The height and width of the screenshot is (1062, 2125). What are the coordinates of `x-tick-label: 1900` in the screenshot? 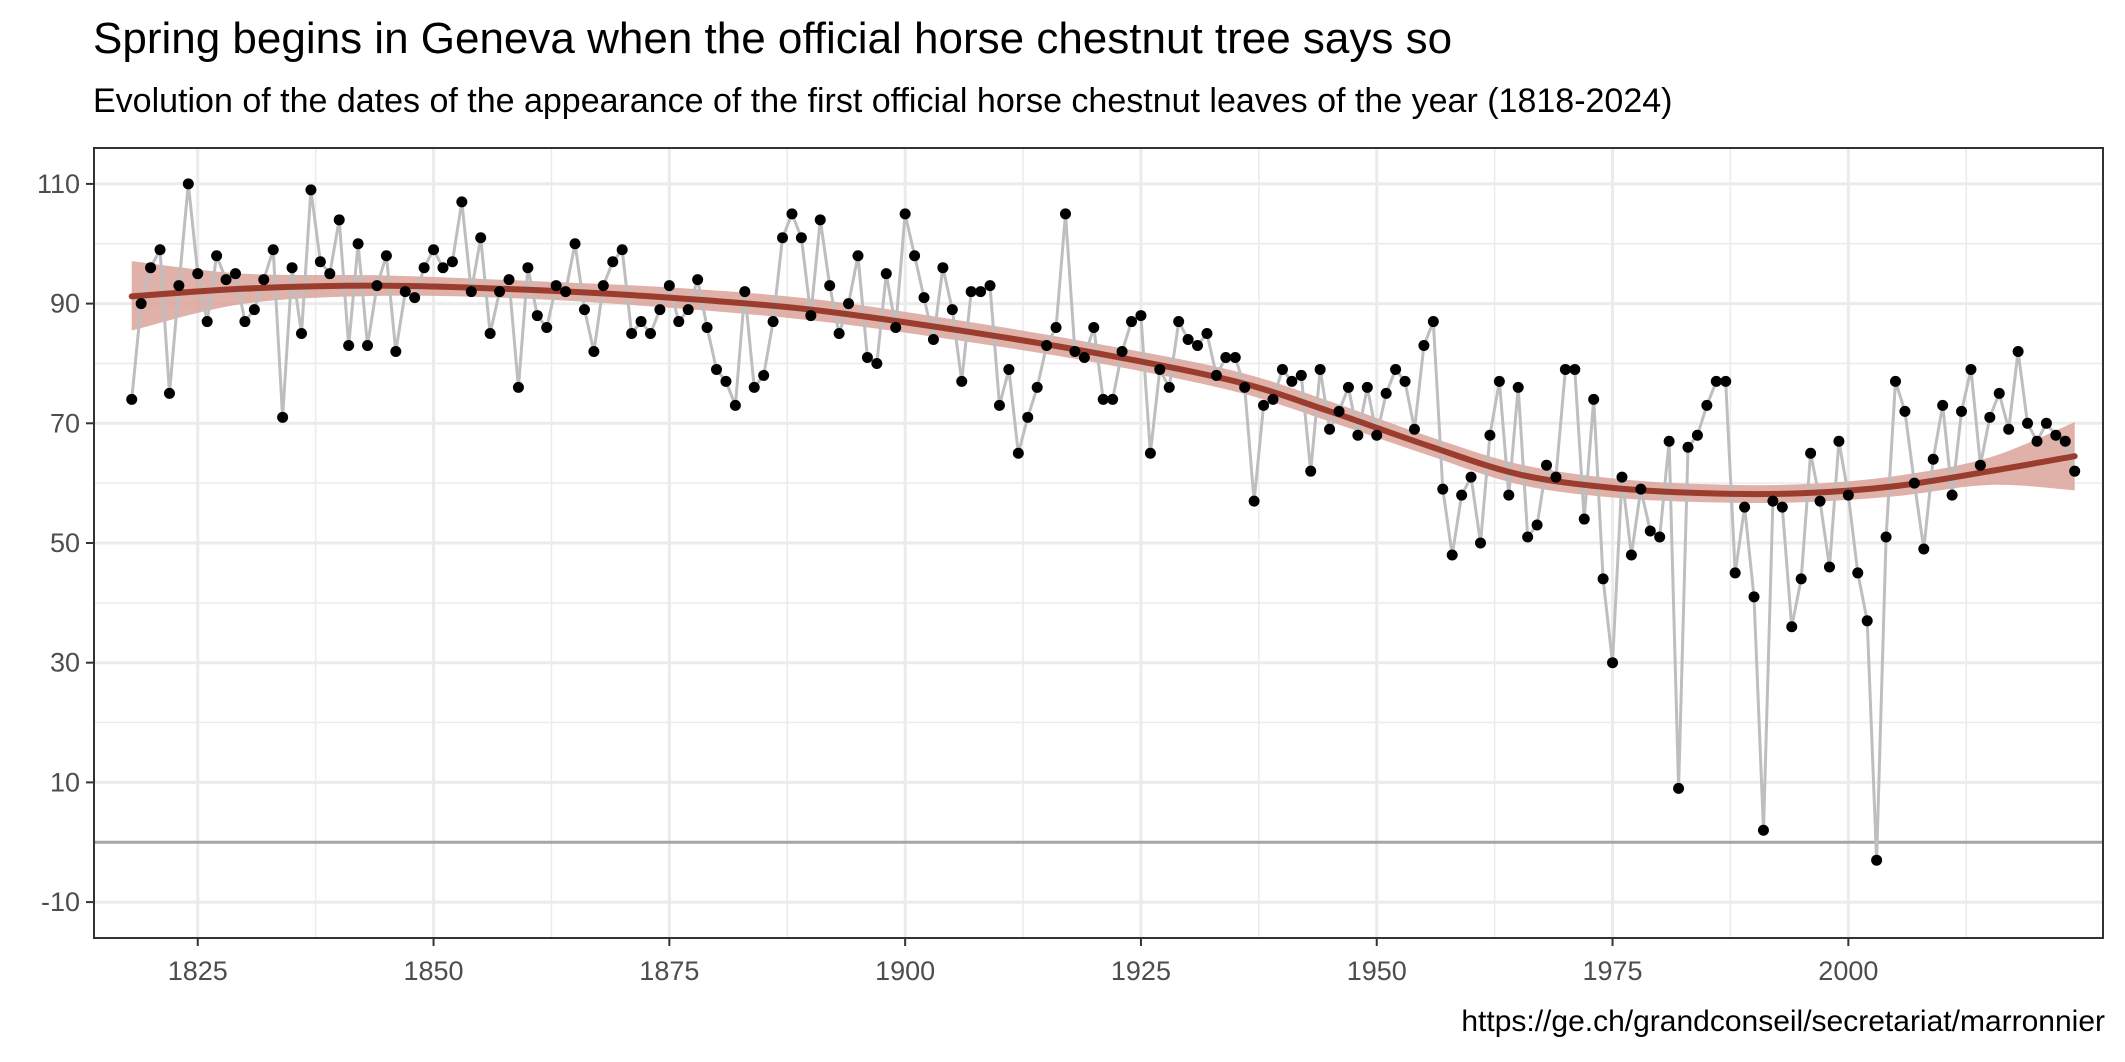 It's located at (905, 971).